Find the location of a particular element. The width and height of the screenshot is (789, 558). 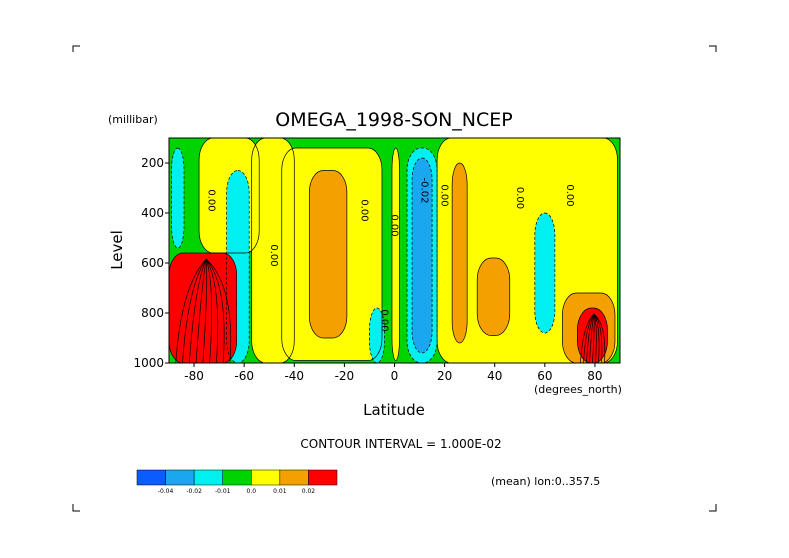

contour-line-cyan-nh-mid is located at coordinates (545, 273).